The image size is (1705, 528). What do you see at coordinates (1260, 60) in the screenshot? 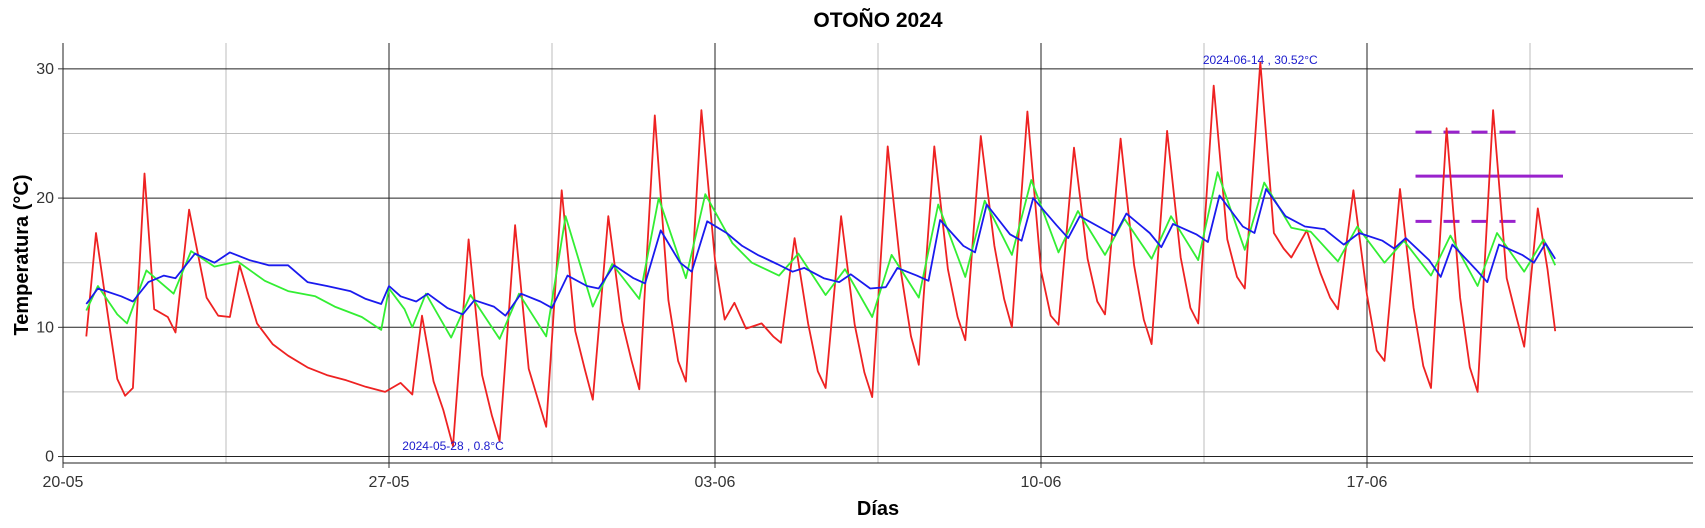
I see `max-temperature-annotation: 2024-06-14 , 30.52°C` at bounding box center [1260, 60].